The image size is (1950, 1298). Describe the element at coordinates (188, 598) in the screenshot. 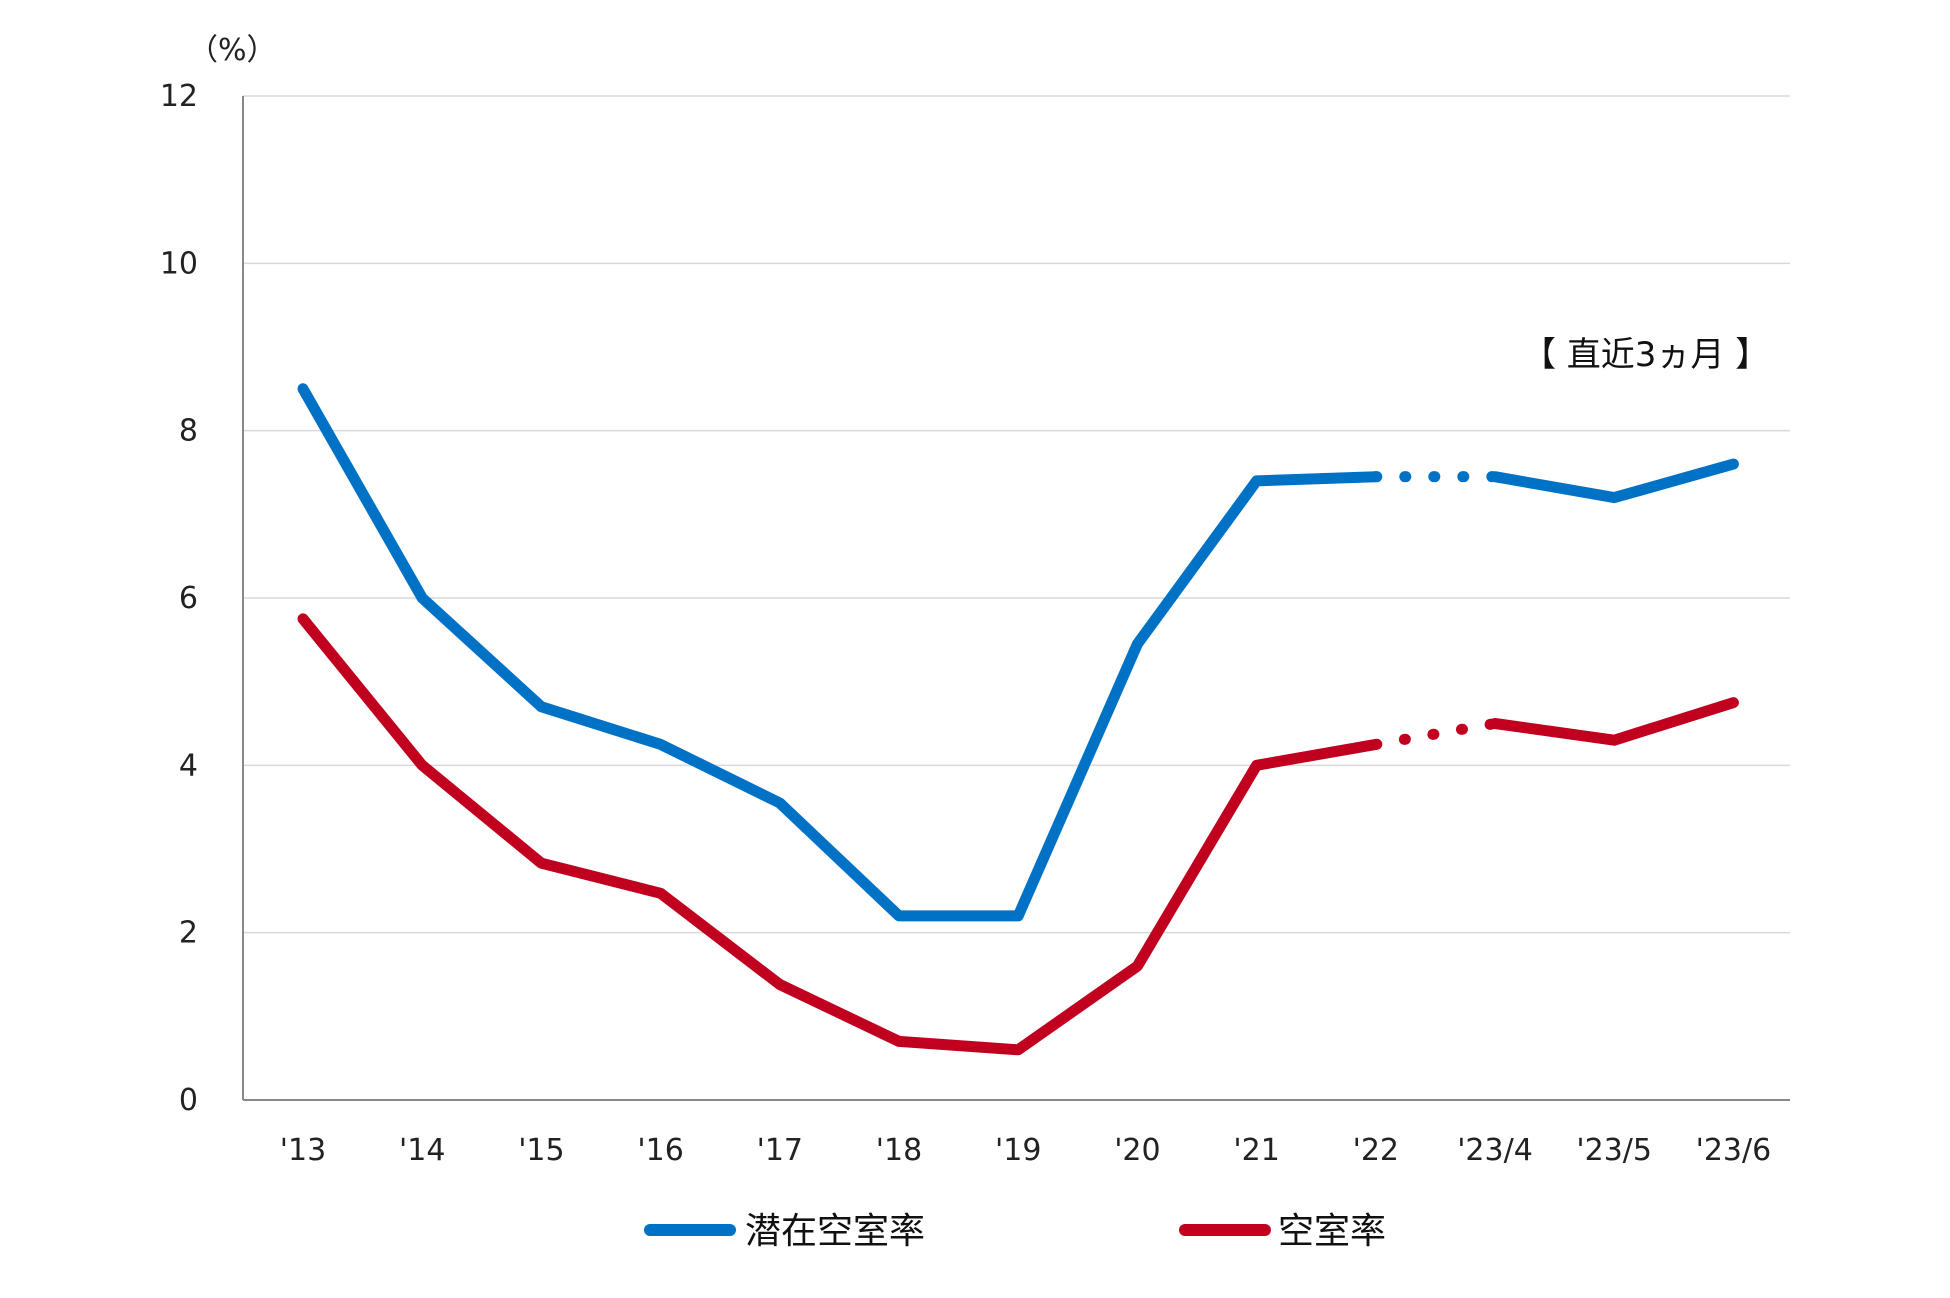

I see `y-tick-label: 6` at that location.